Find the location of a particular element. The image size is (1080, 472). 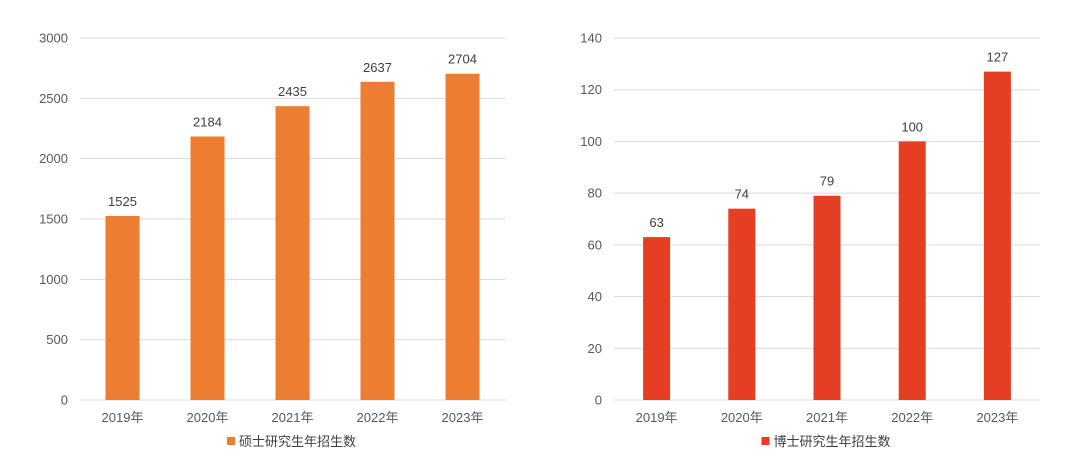

y-tick-label: 20 is located at coordinates (595, 348).